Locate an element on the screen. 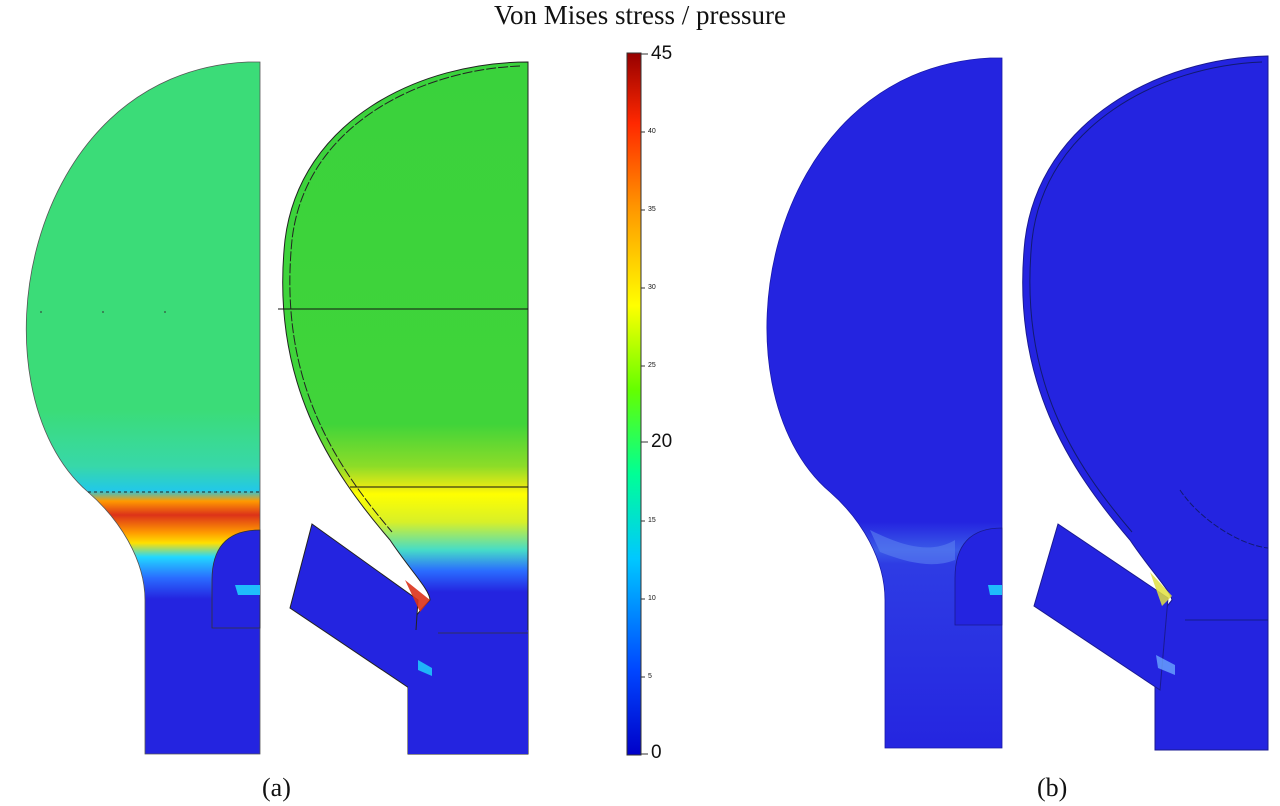 The width and height of the screenshot is (1280, 806). colorbar-label-min: 0 is located at coordinates (656, 752).